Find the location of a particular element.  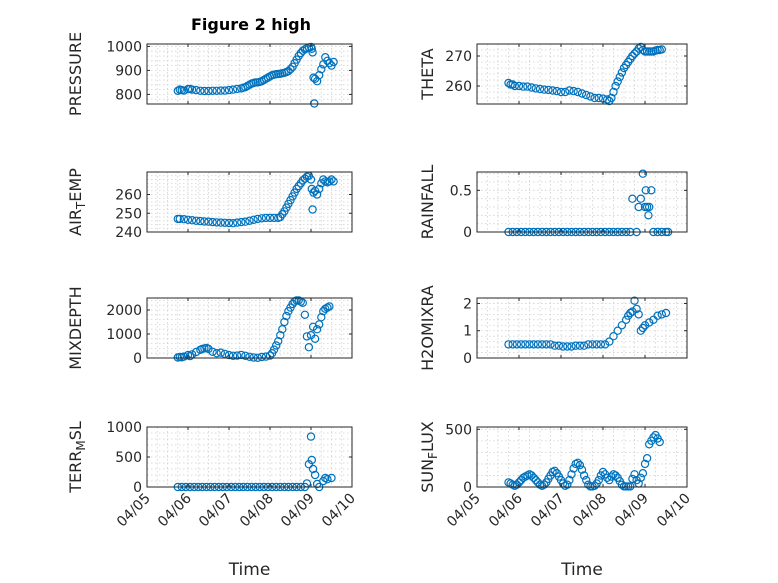

y-tick-label: 2000 is located at coordinates (124, 311).